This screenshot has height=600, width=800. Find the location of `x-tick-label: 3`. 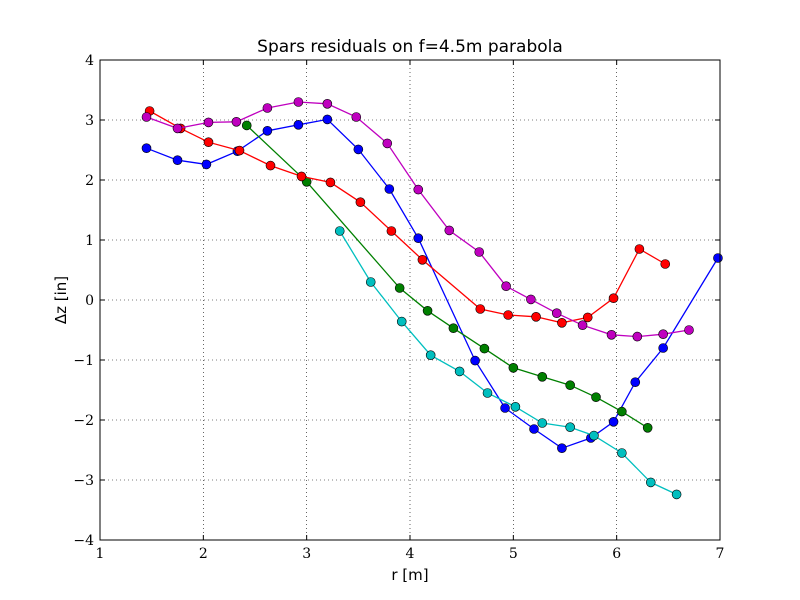

x-tick-label: 3 is located at coordinates (306, 554).